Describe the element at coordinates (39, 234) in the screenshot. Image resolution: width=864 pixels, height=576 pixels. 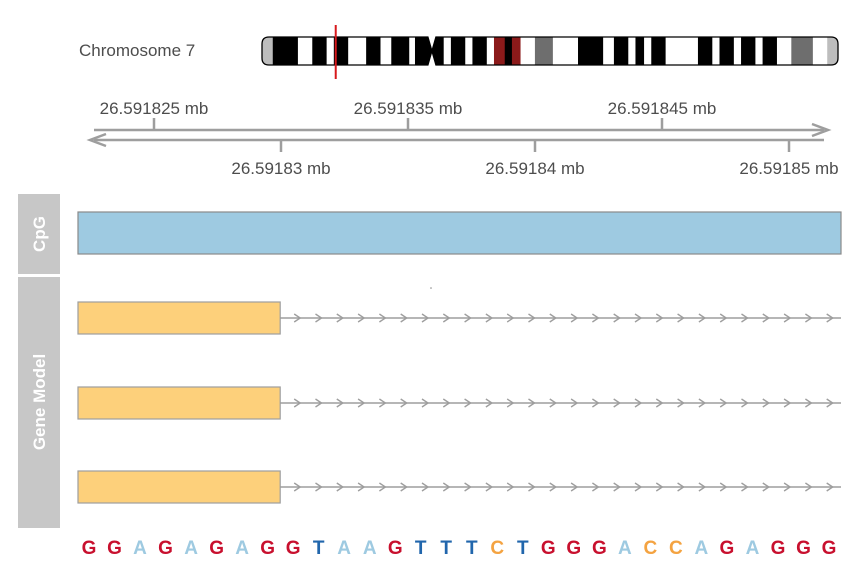
I see `cpg-title-panel` at that location.